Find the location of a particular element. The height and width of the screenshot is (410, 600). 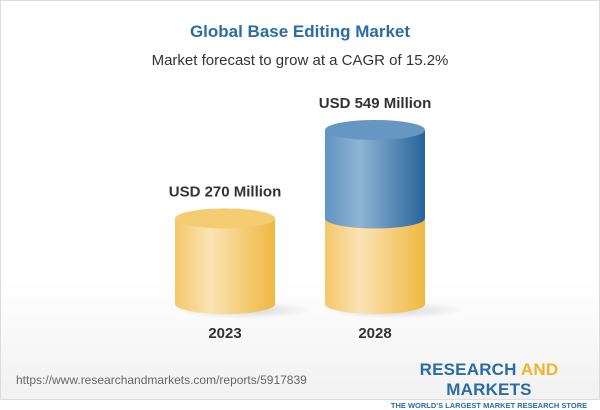

chart-title: Global Base Editing Market is located at coordinates (300, 31).